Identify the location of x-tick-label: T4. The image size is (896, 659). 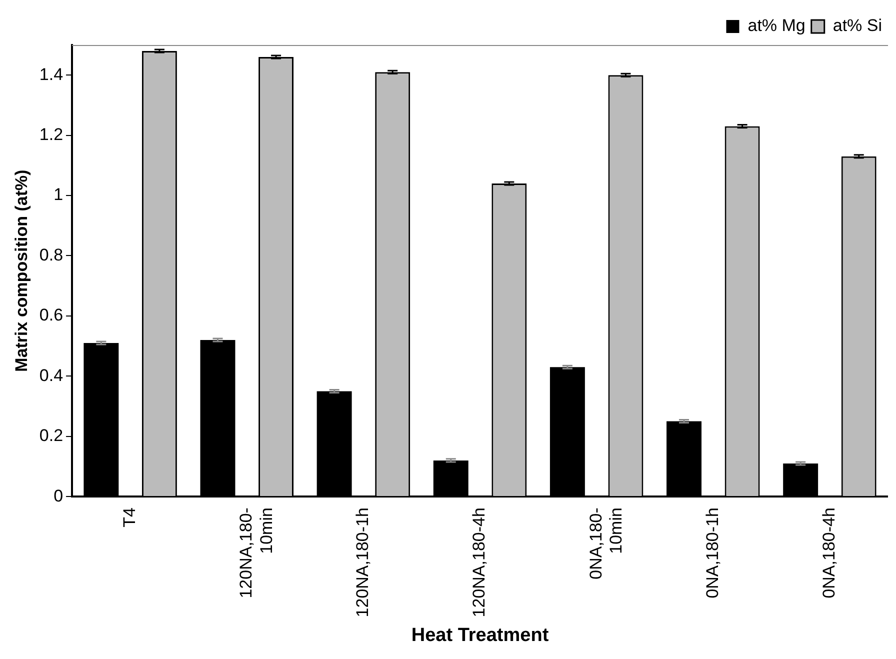
(130, 518).